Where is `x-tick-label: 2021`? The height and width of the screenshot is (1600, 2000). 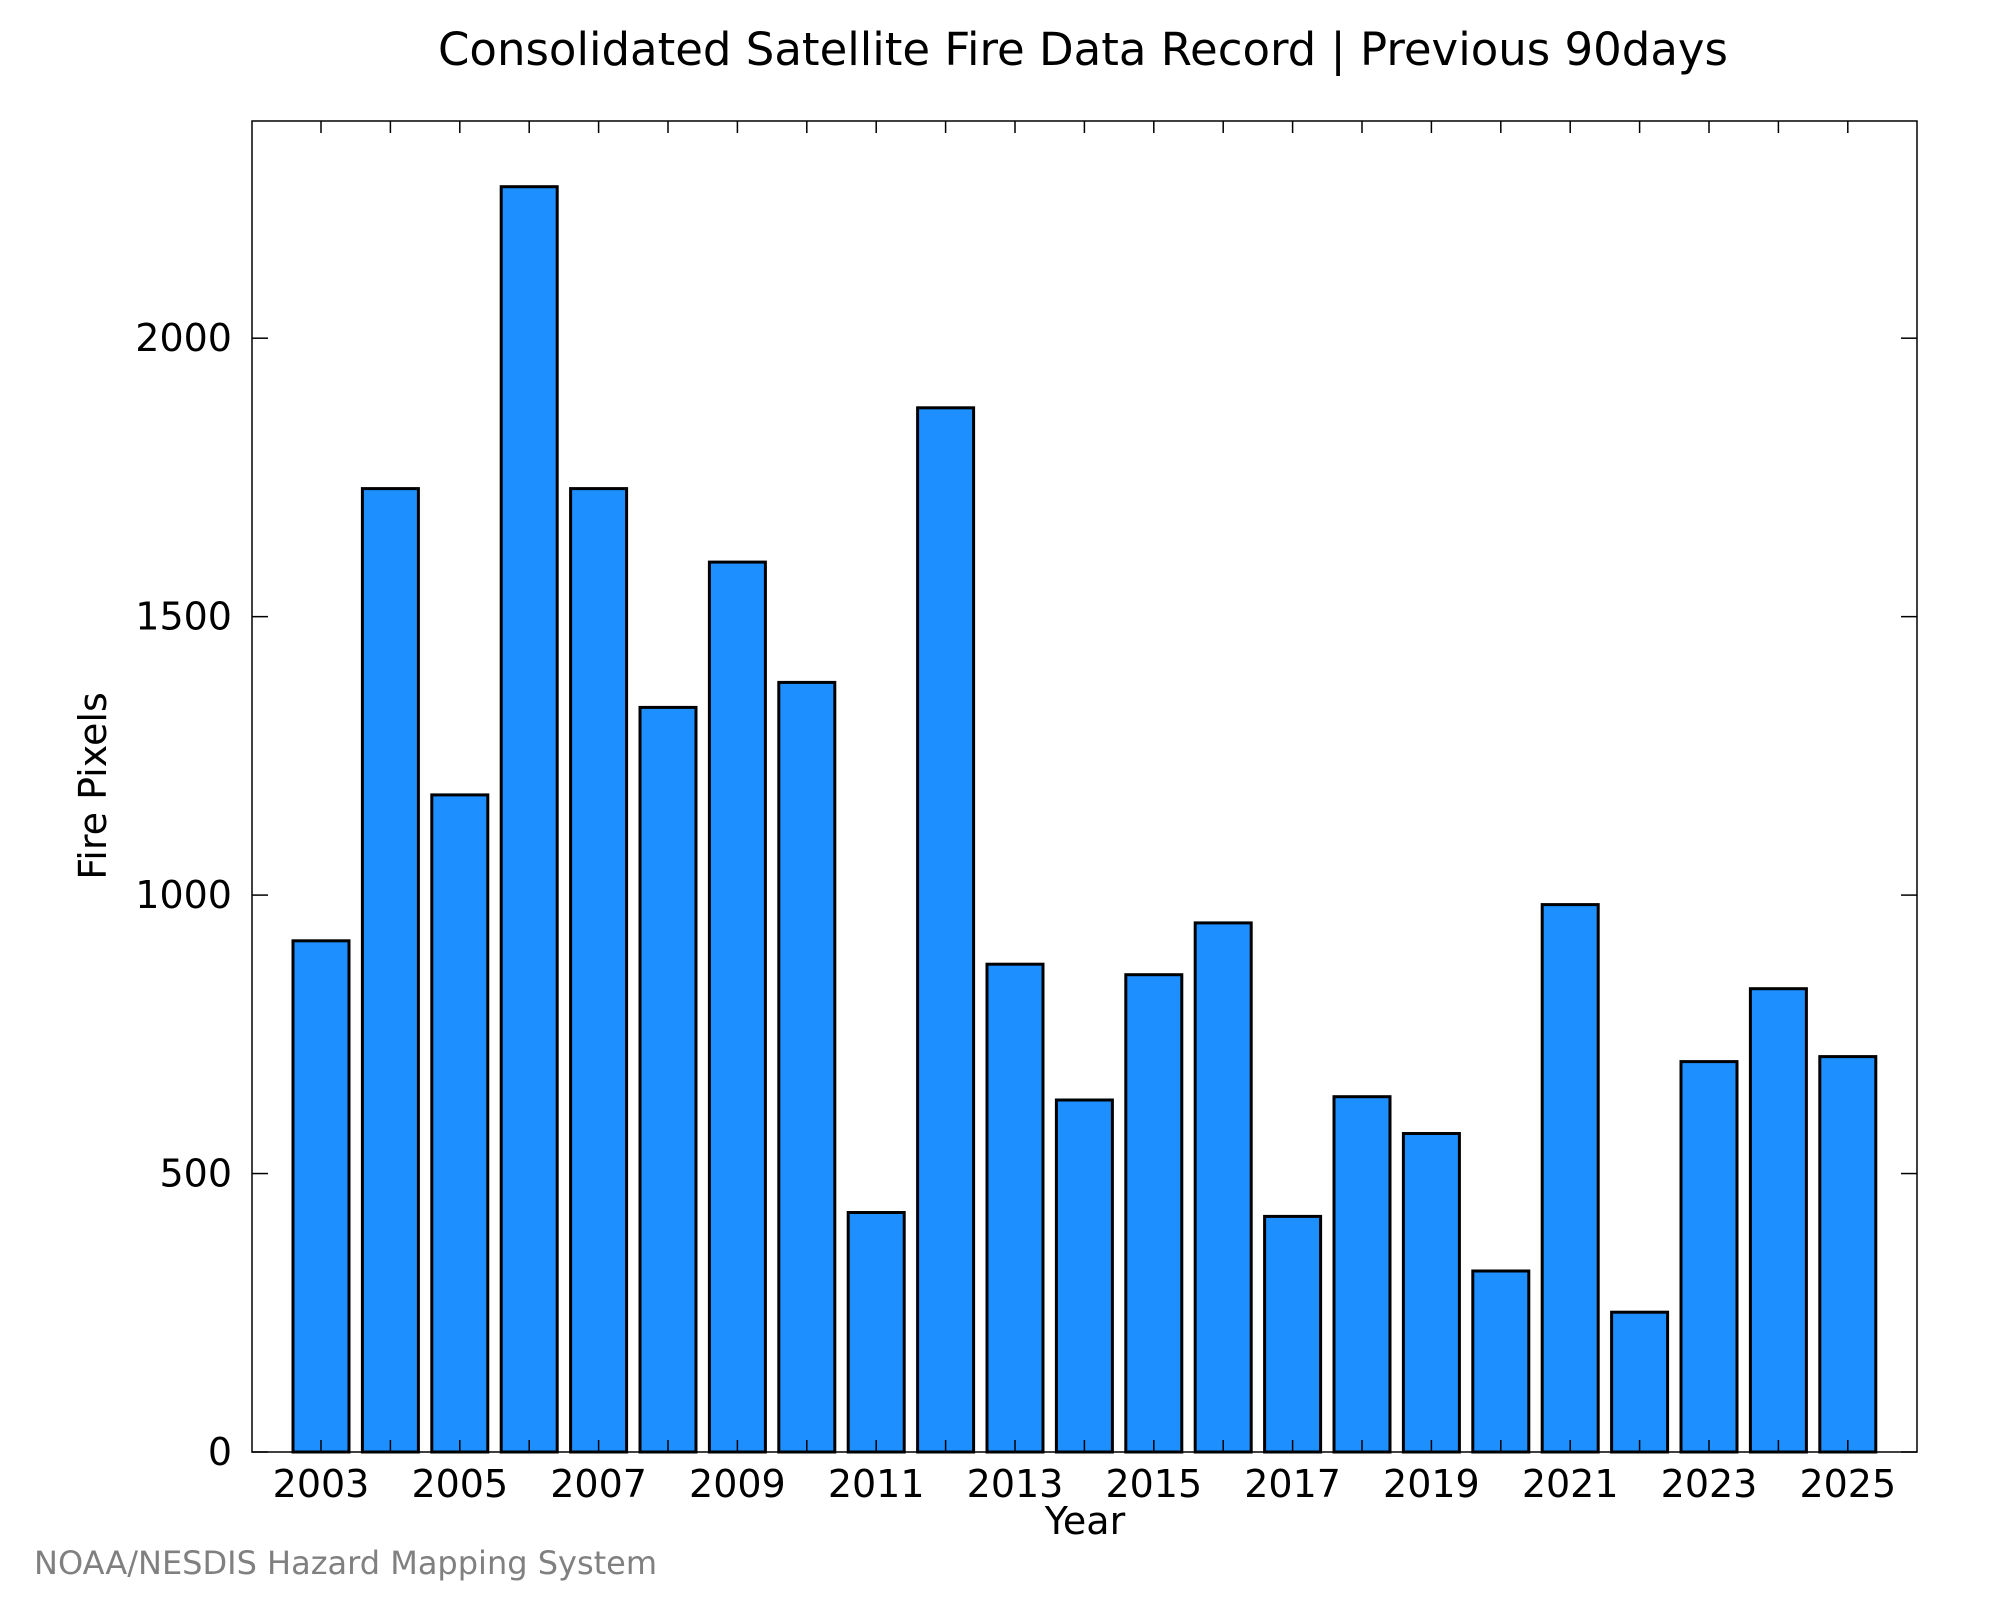
x-tick-label: 2021 is located at coordinates (1570, 1484).